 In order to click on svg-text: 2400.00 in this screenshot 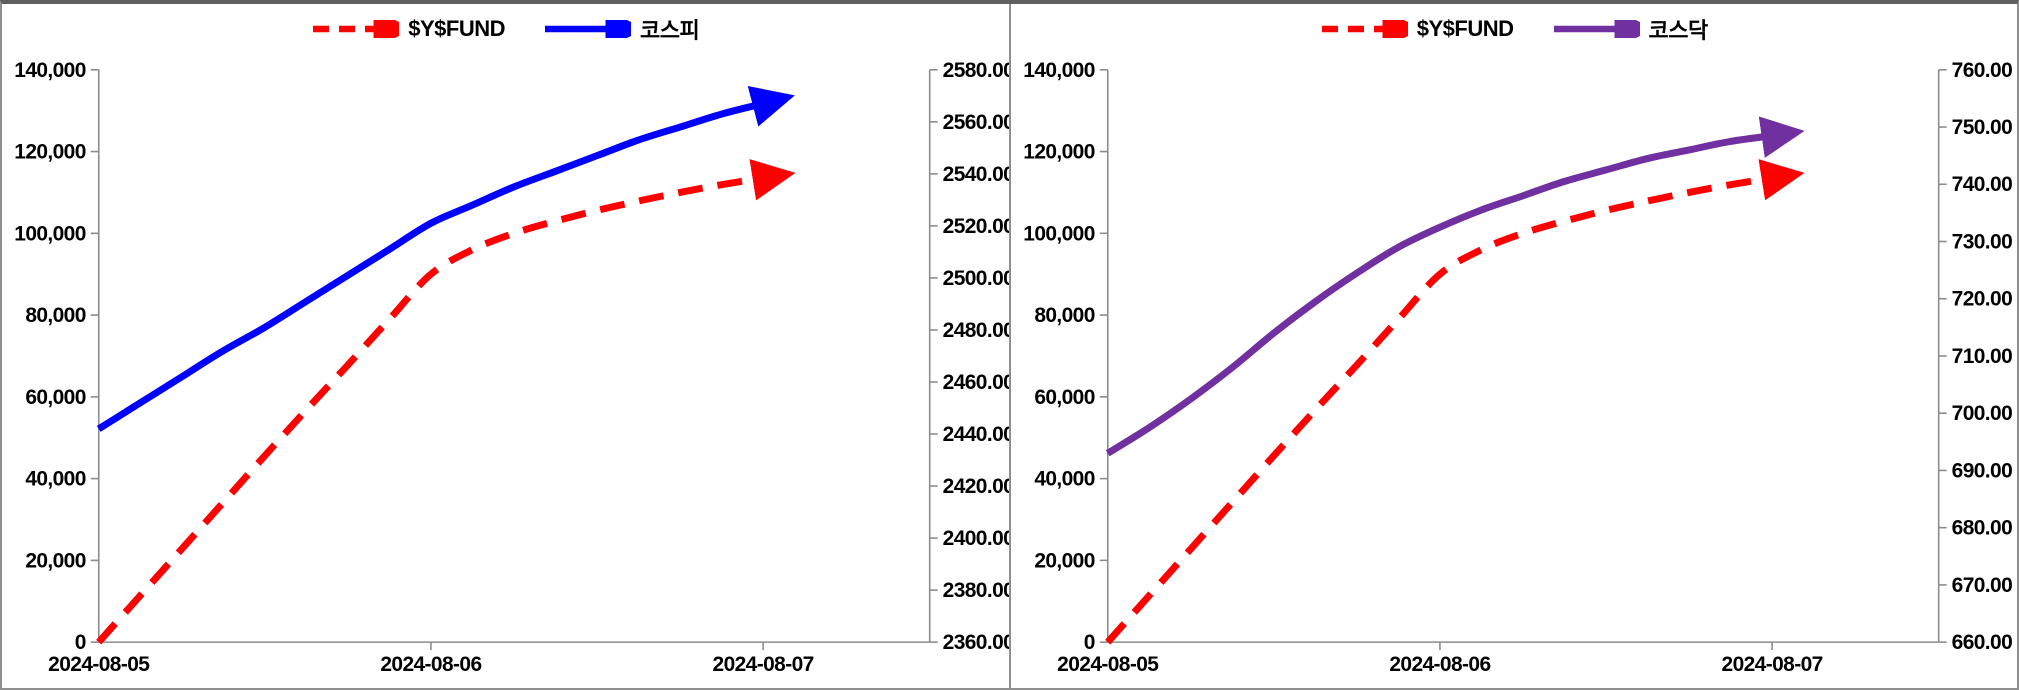, I will do `click(976, 538)`.